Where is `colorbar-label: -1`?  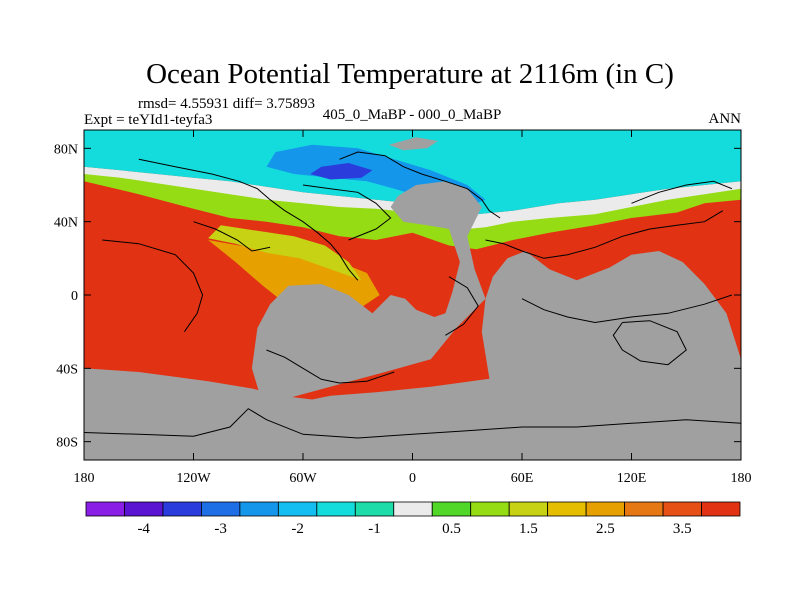
colorbar-label: -1 is located at coordinates (374, 529).